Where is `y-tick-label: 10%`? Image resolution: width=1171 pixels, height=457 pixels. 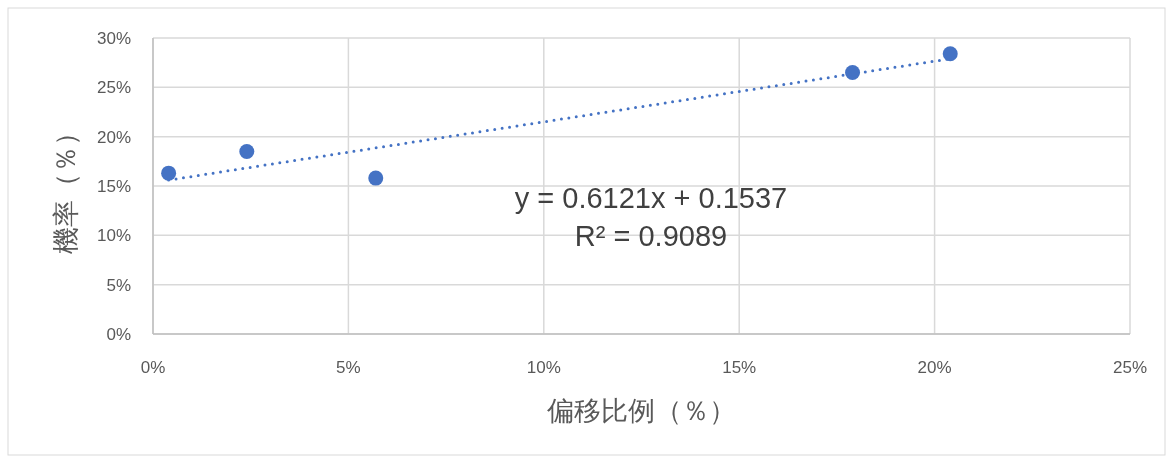
y-tick-label: 10% is located at coordinates (113, 236).